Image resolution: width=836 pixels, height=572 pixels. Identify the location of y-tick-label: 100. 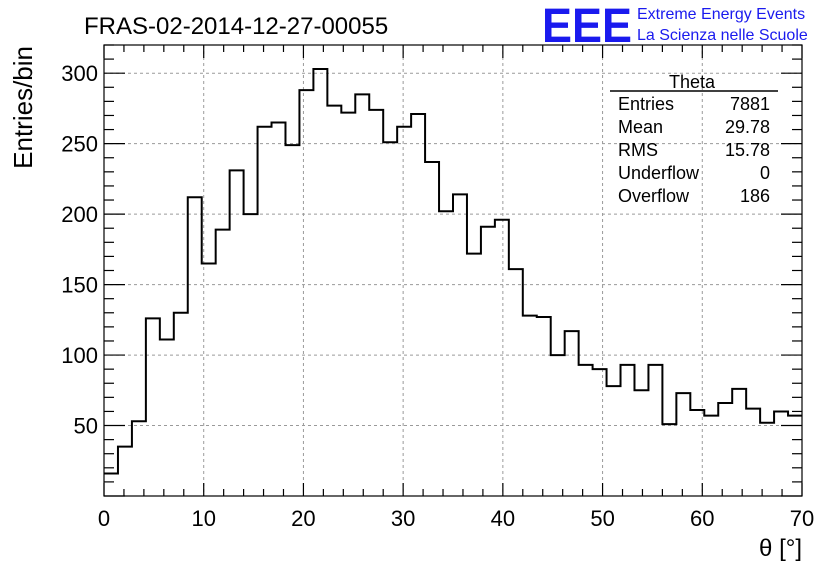
(79, 355).